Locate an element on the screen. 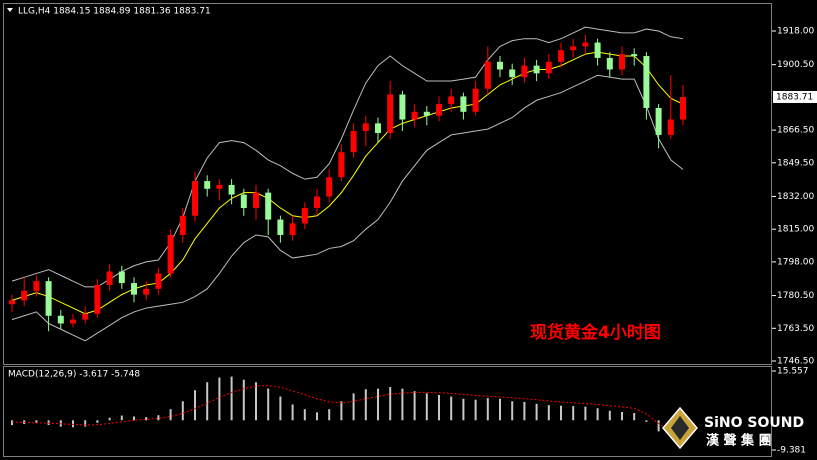 The height and width of the screenshot is (460, 817). signal-line is located at coordinates (347, 411).